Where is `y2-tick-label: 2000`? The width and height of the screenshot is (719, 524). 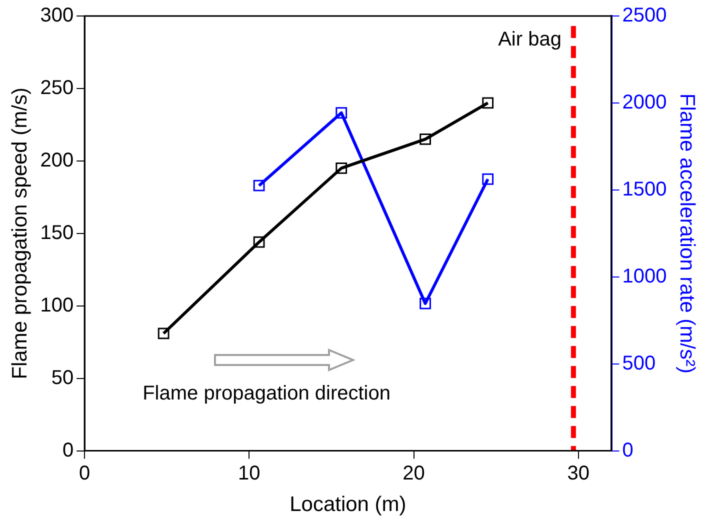 y2-tick-label: 2000 is located at coordinates (644, 102).